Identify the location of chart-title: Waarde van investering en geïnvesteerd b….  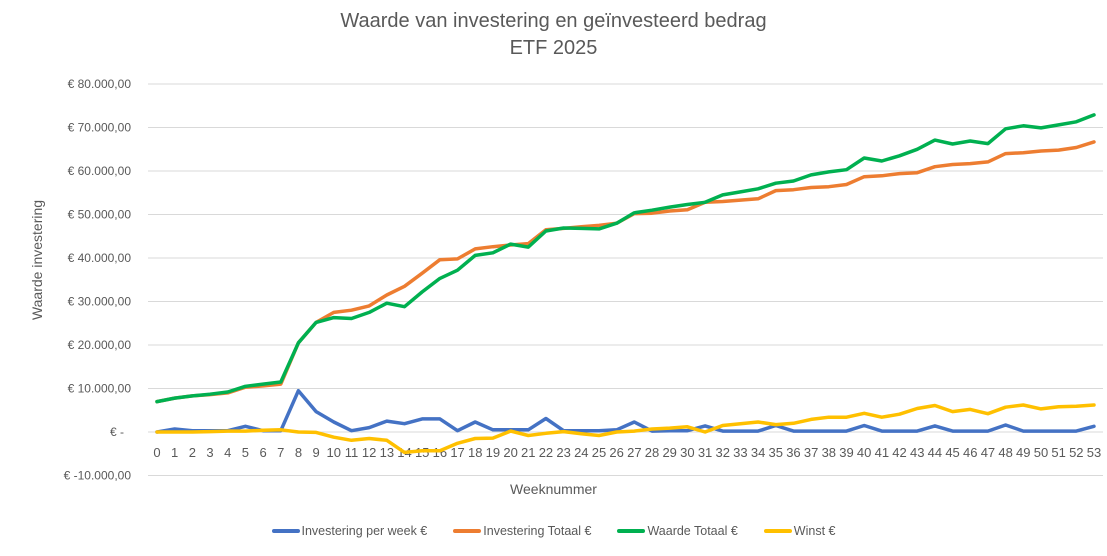
(553, 35).